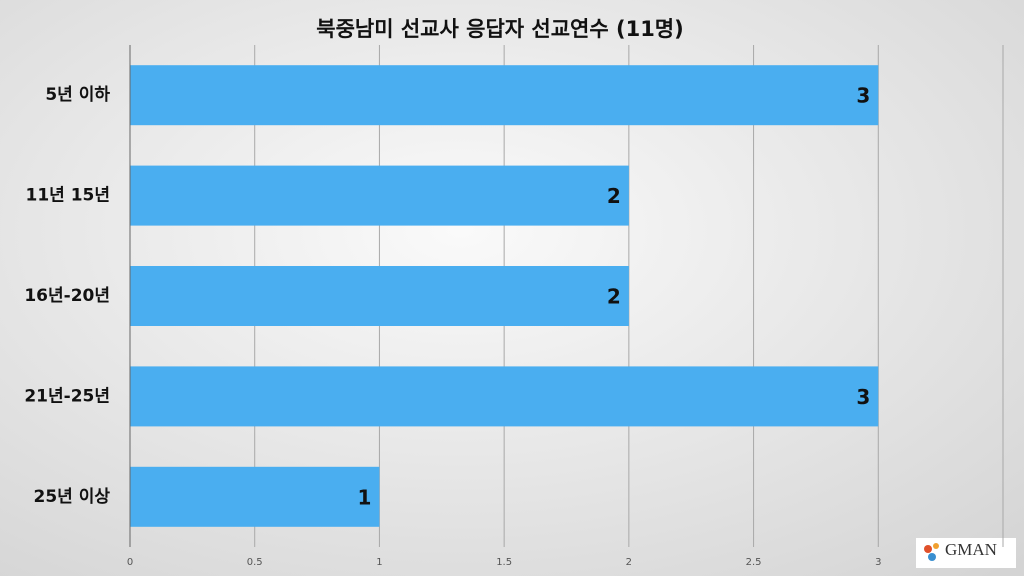 The image size is (1024, 576). What do you see at coordinates (379, 562) in the screenshot?
I see `x-tick-label: 1` at bounding box center [379, 562].